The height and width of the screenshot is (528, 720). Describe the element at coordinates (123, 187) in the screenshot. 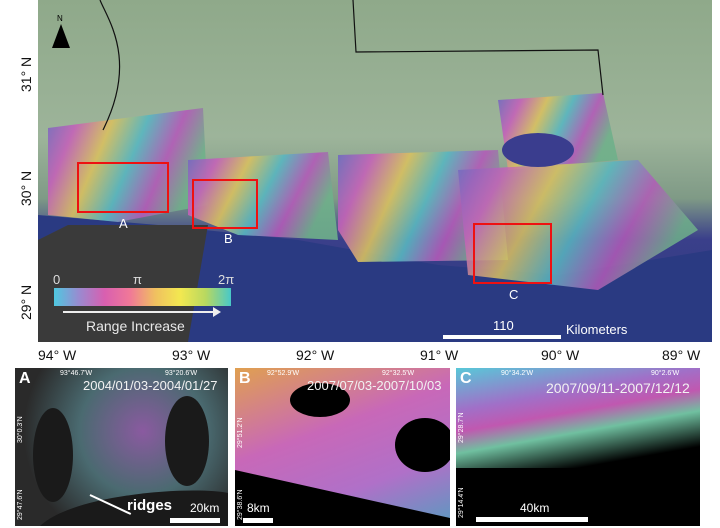

I see `region-box-a` at that location.